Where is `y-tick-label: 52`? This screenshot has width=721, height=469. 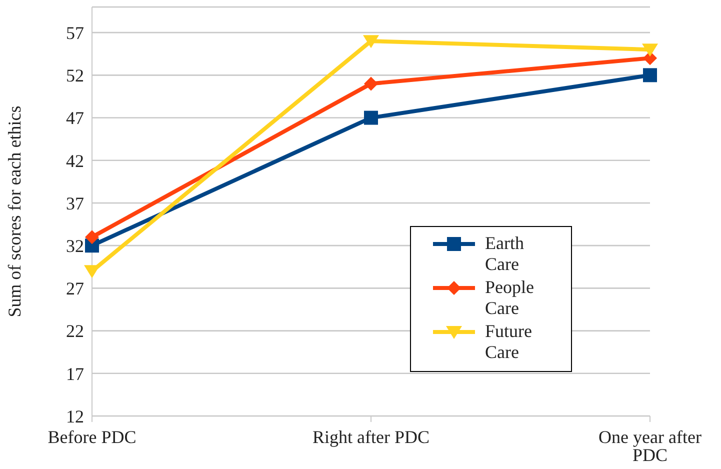
y-tick-label: 52 is located at coordinates (75, 76).